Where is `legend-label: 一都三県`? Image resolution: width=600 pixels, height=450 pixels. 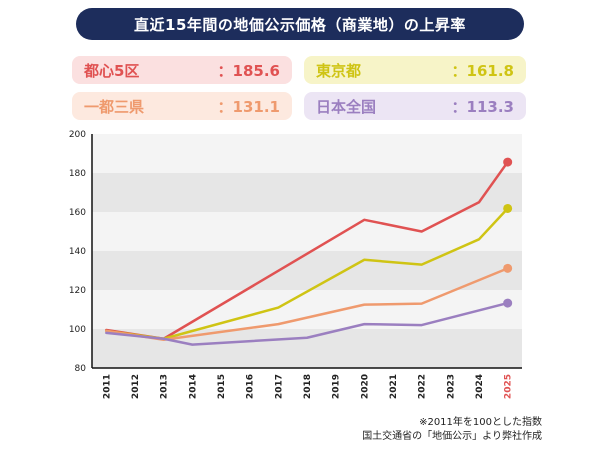
legend-label: 一都三県 is located at coordinates (114, 106).